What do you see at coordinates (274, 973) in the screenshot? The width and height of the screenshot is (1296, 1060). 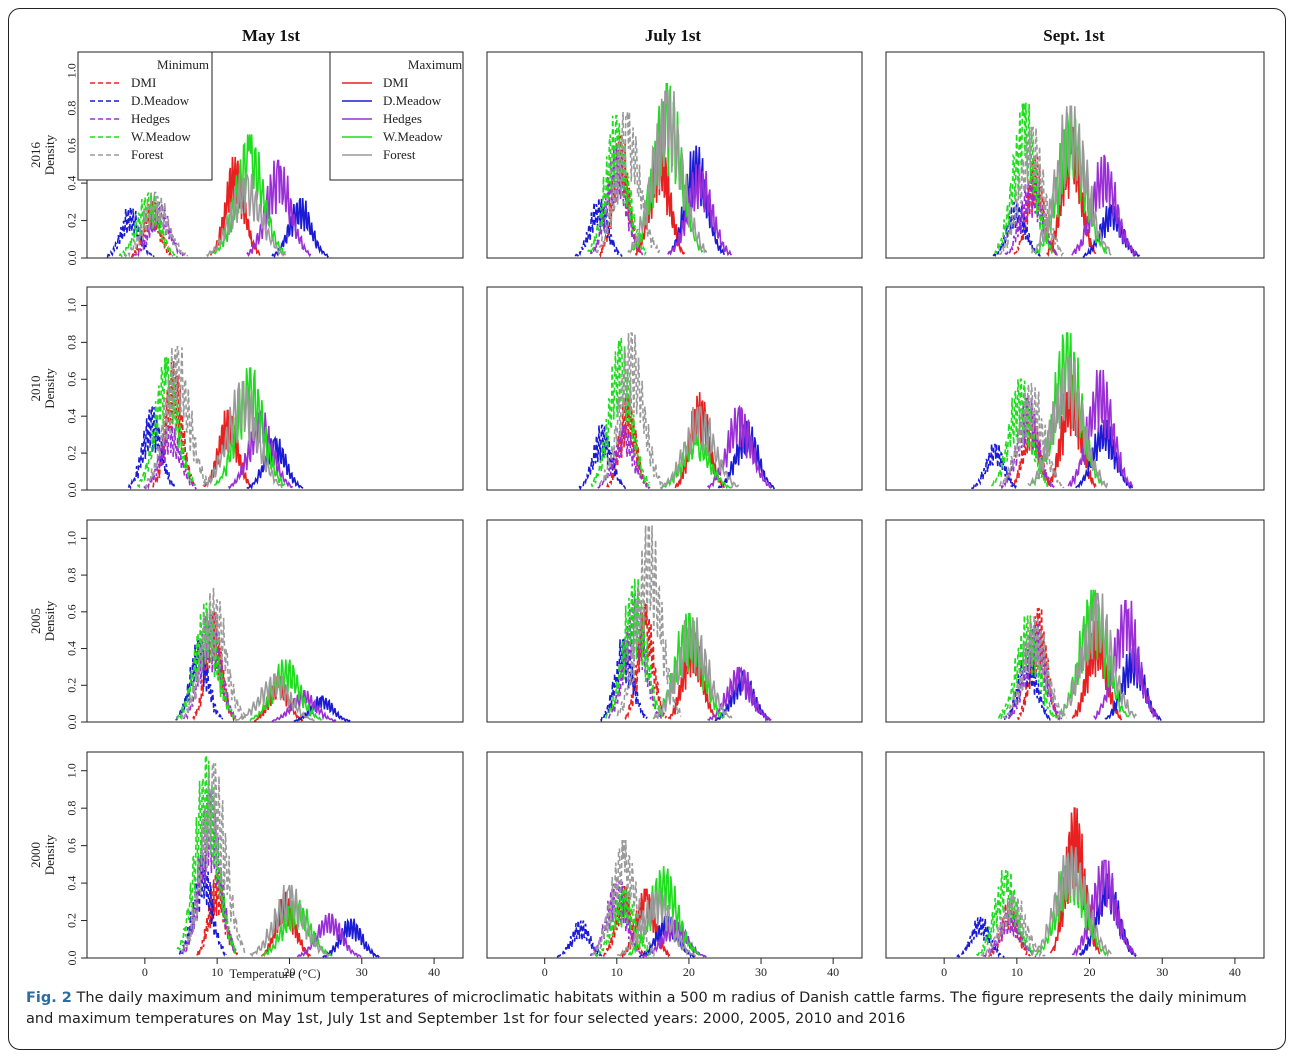 I see `x-axis-label: Temperature (°C)` at bounding box center [274, 973].